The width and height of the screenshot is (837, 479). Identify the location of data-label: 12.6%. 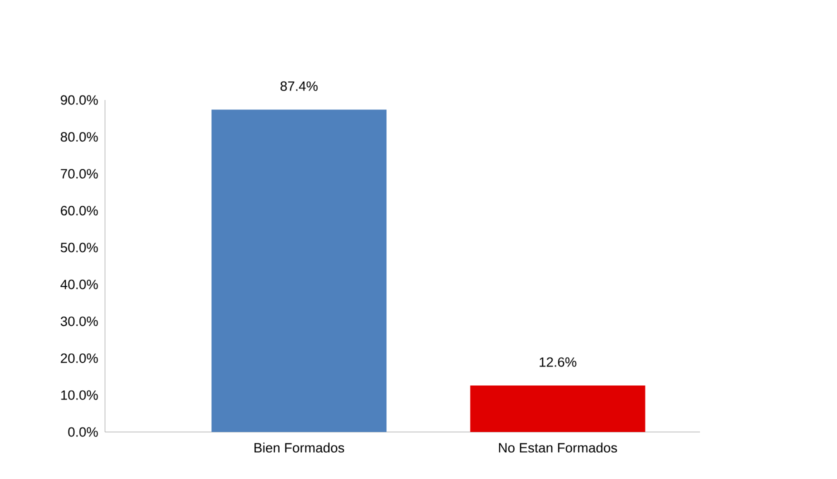
(558, 362).